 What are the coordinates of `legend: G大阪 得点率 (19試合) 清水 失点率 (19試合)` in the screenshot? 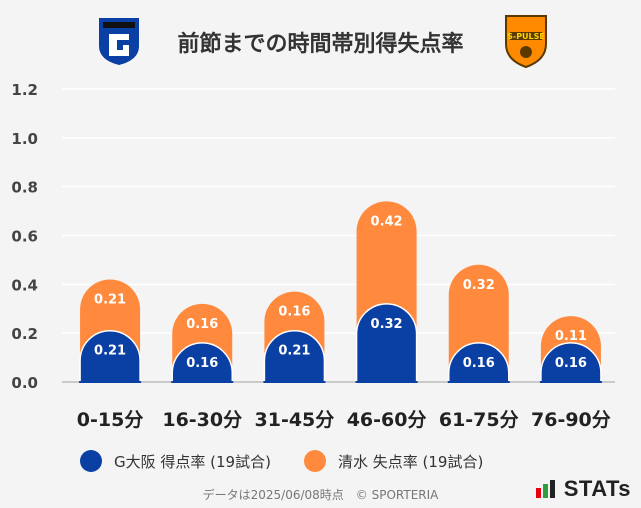 It's located at (320, 461).